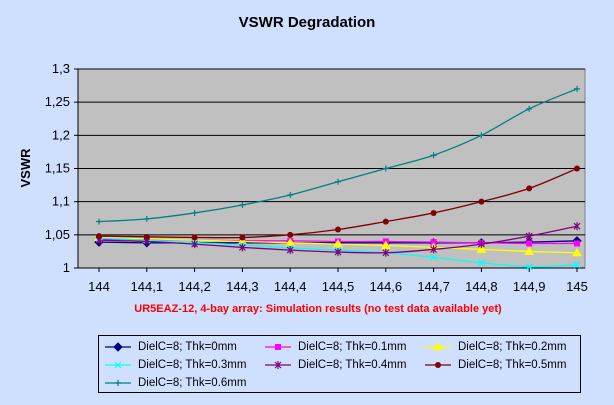 This screenshot has width=614, height=405. Describe the element at coordinates (147, 286) in the screenshot. I see `x-tick-label: 144,1` at that location.